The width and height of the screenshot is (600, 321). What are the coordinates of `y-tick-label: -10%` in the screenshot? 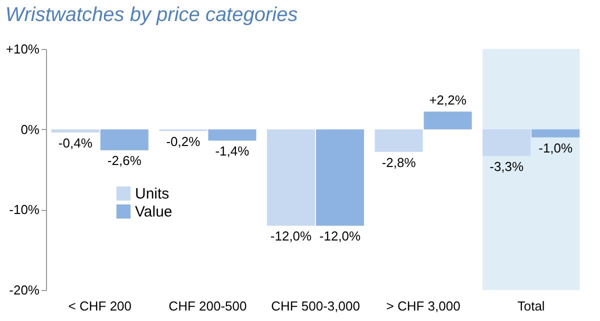 It's located at (24, 210).